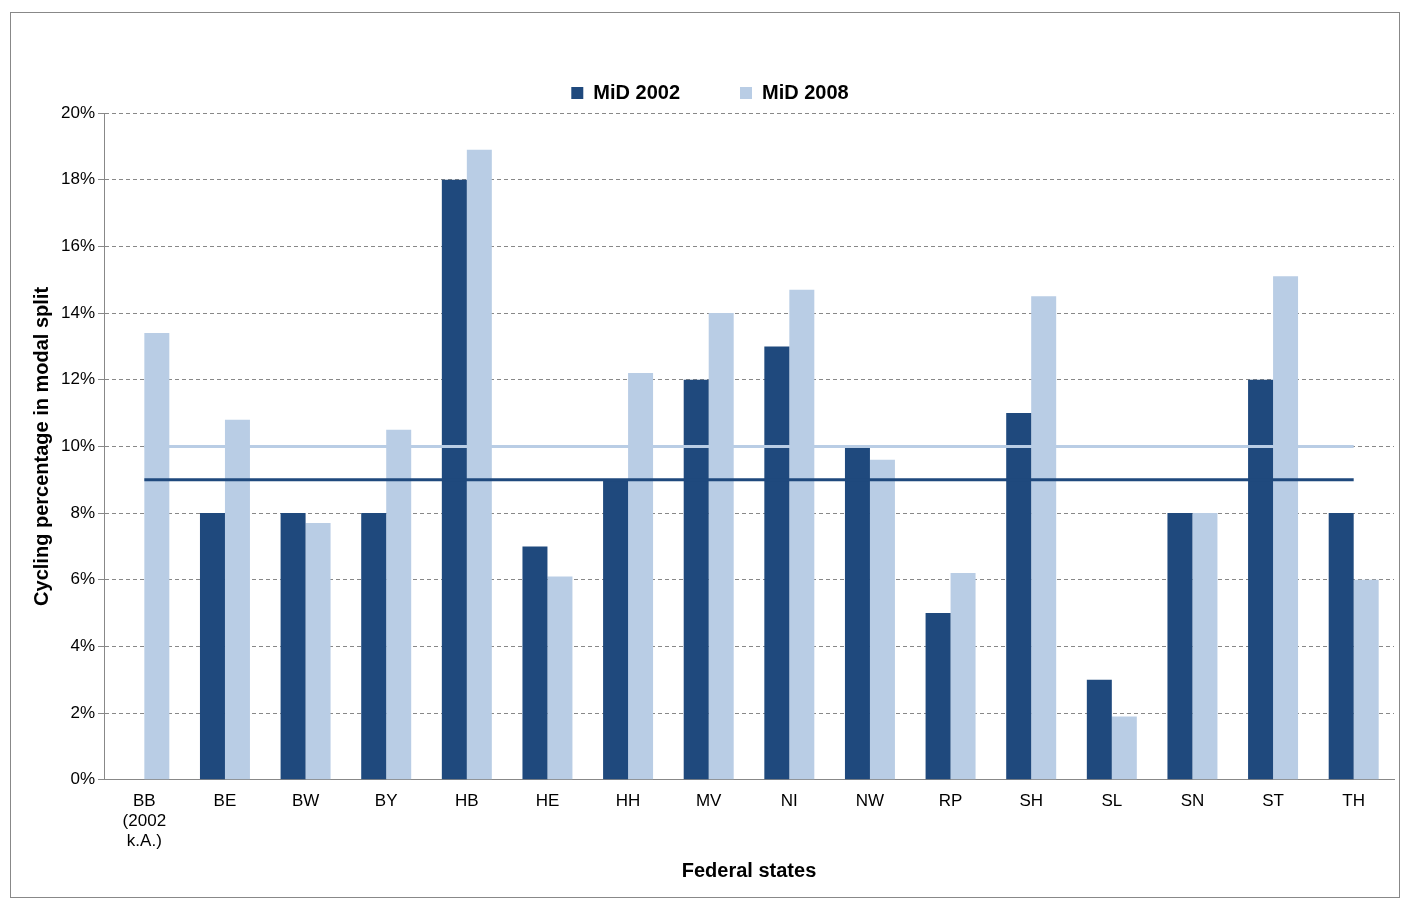 Image resolution: width=1403 pixels, height=902 pixels. What do you see at coordinates (83, 646) in the screenshot?
I see `y-tick-label: 4%` at bounding box center [83, 646].